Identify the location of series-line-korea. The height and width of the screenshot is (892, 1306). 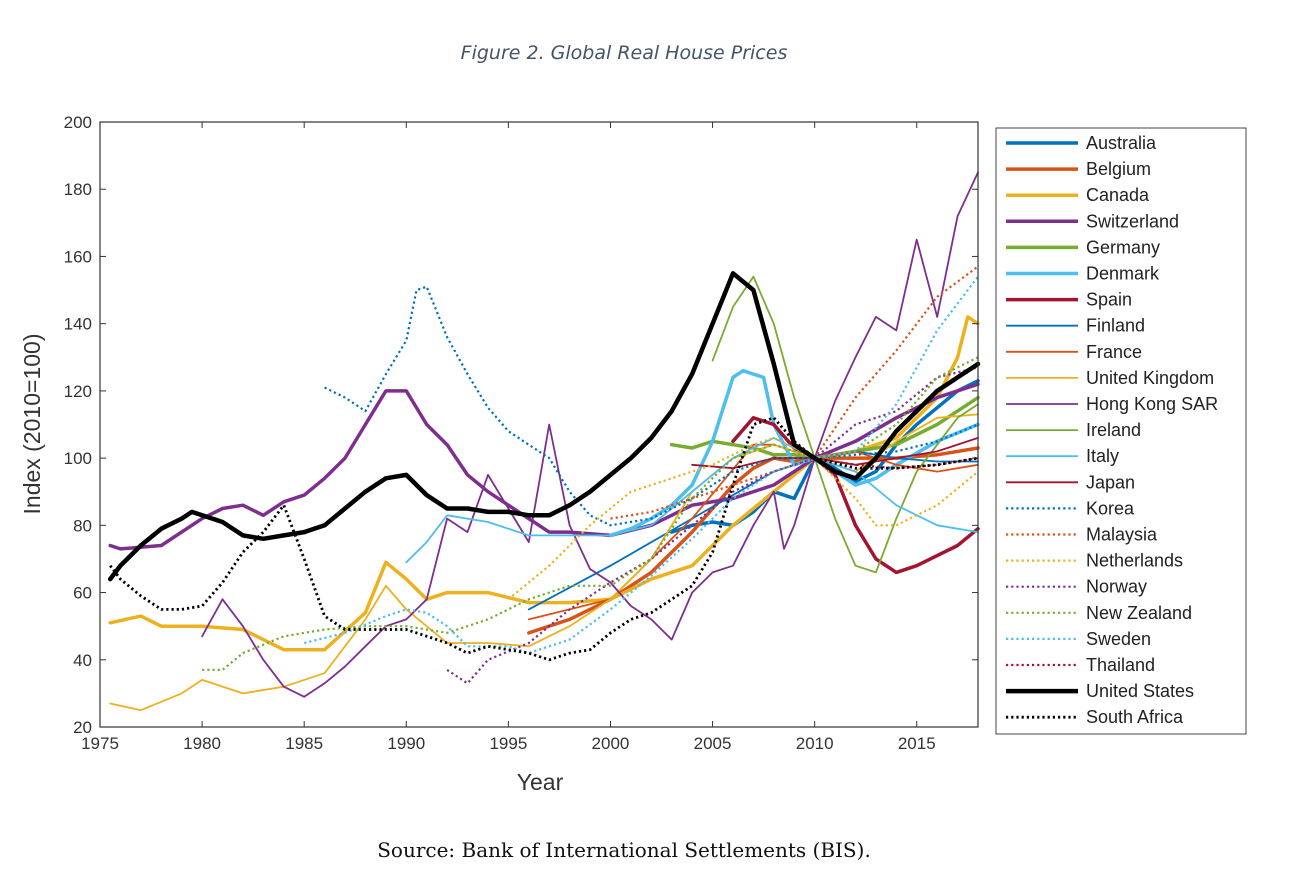
(651, 406).